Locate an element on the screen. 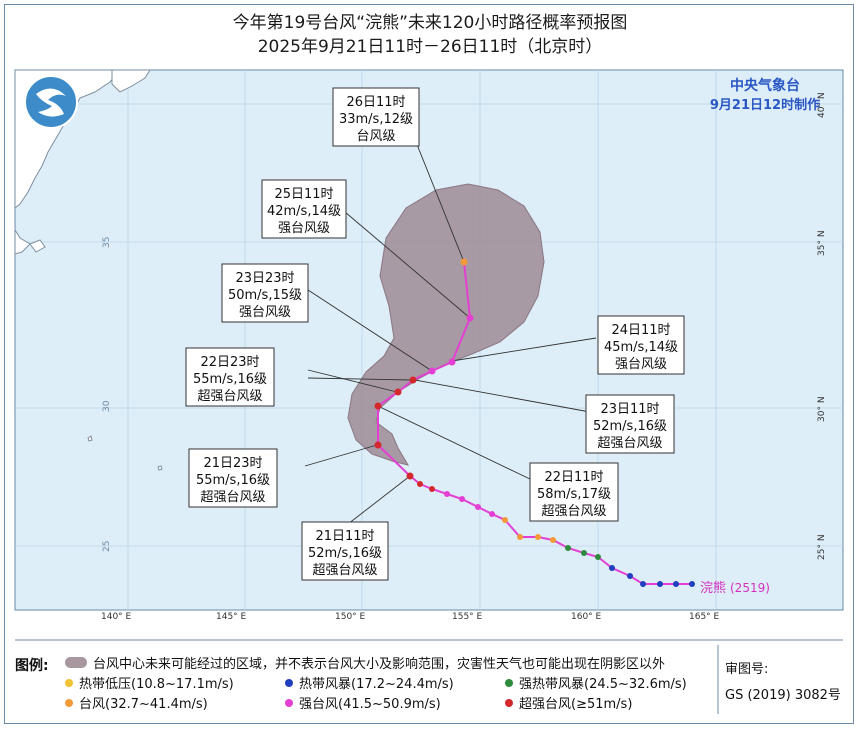 The width and height of the screenshot is (860, 732). lat-label-inner: 35 is located at coordinates (107, 242).